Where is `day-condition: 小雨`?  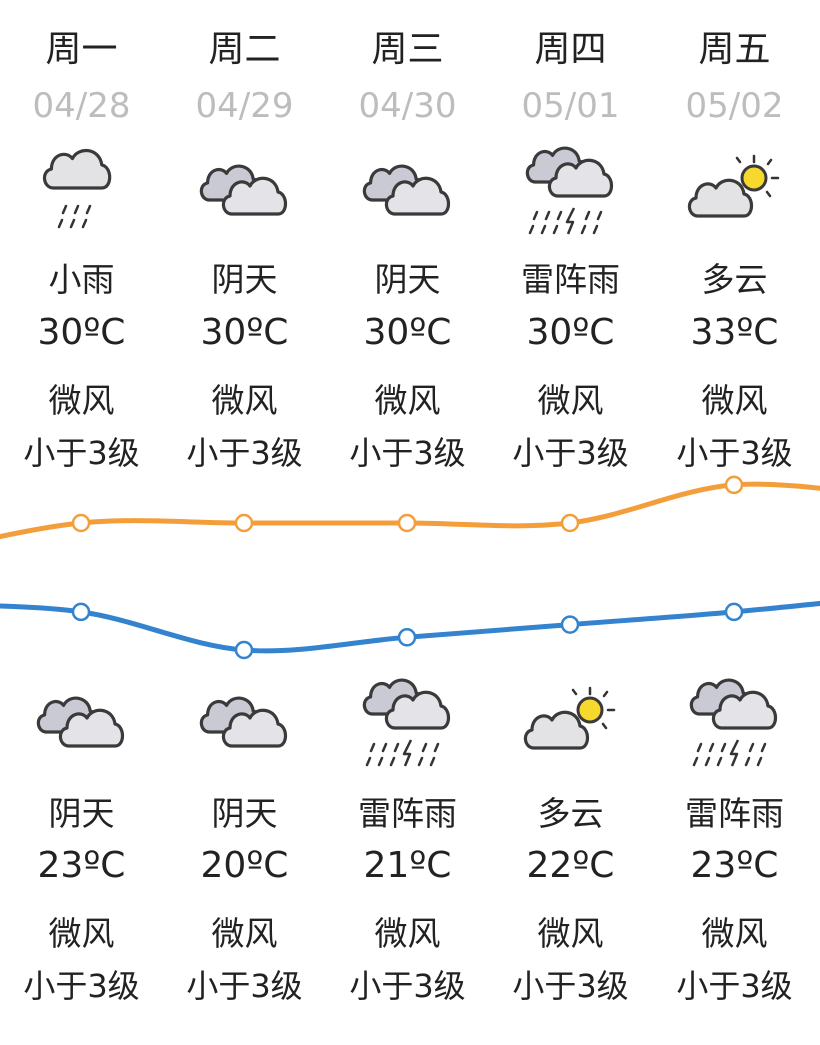
day-condition: 小雨 is located at coordinates (81, 279).